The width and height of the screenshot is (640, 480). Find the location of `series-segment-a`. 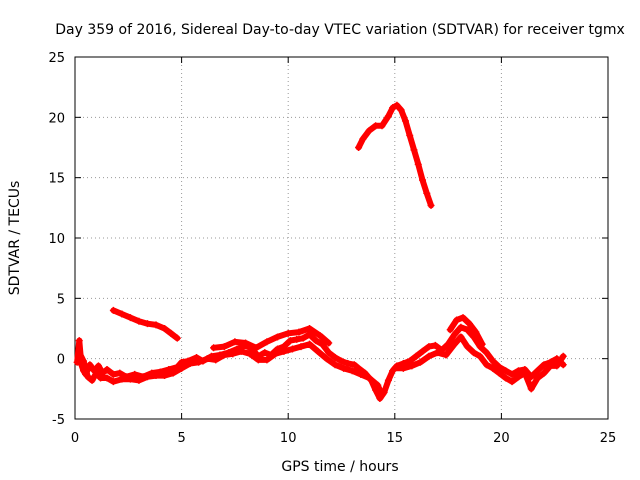

series-segment-a is located at coordinates (320, 362).